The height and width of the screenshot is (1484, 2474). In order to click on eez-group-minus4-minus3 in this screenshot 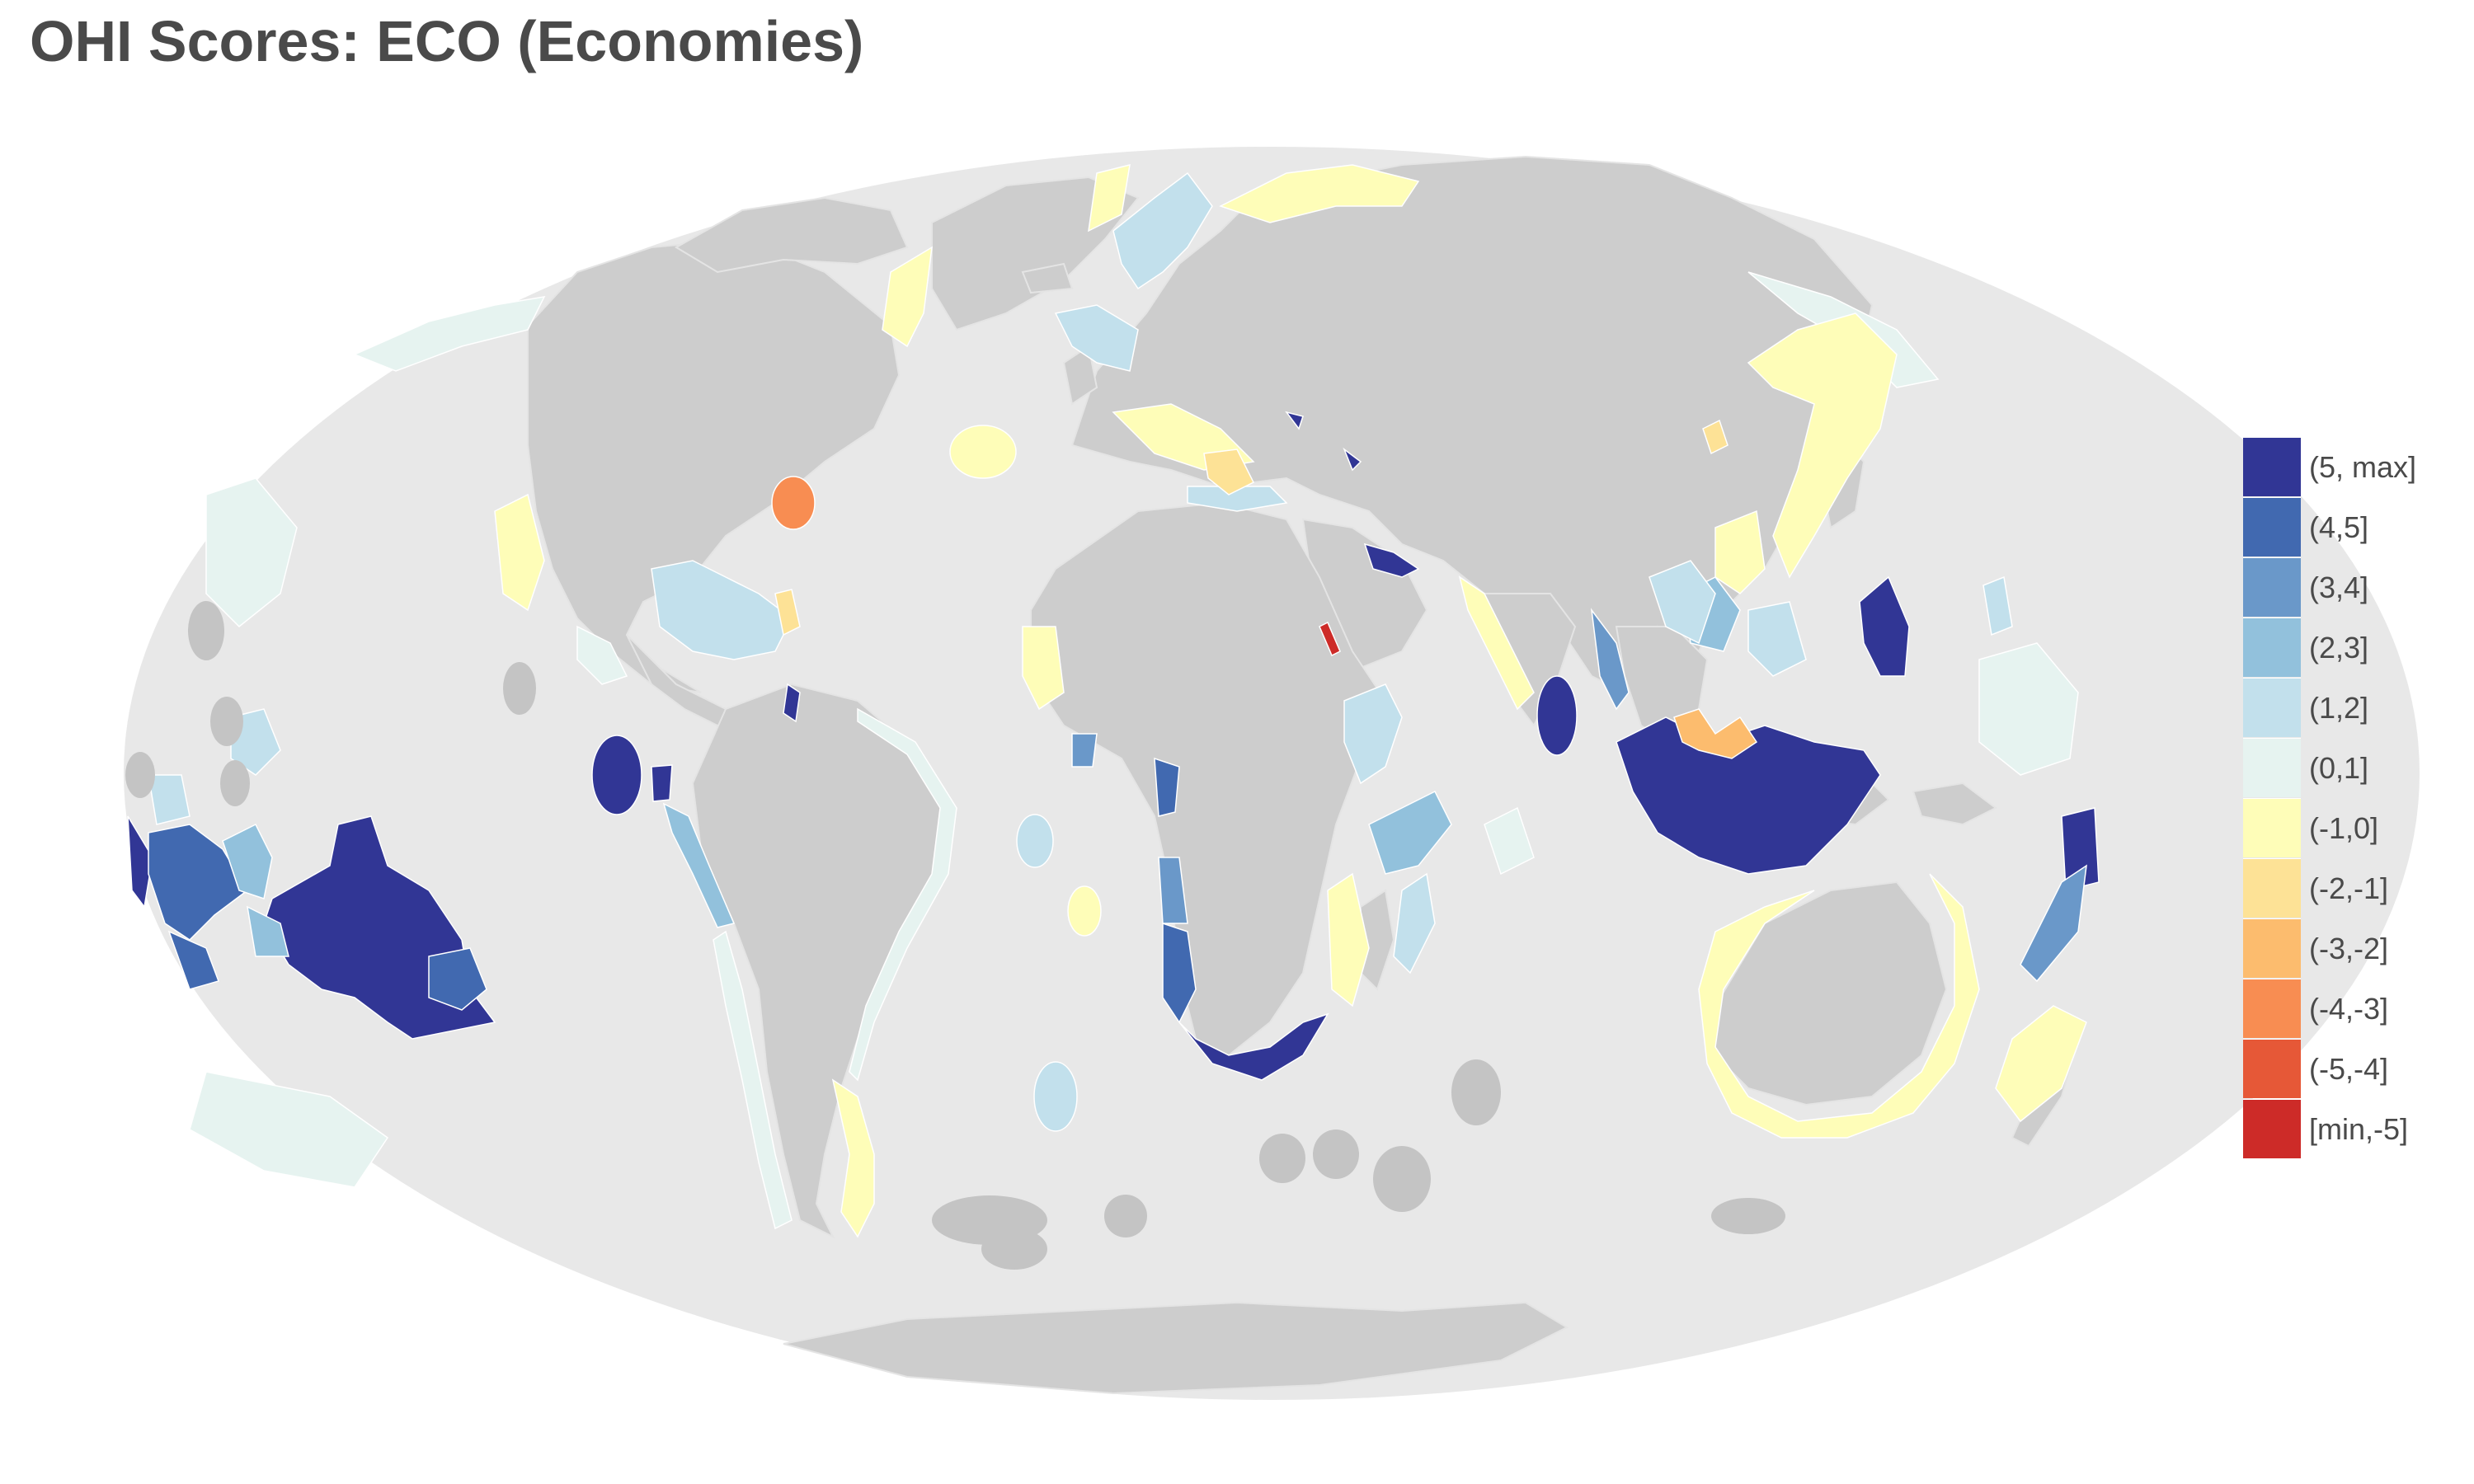, I will do `click(793, 503)`.